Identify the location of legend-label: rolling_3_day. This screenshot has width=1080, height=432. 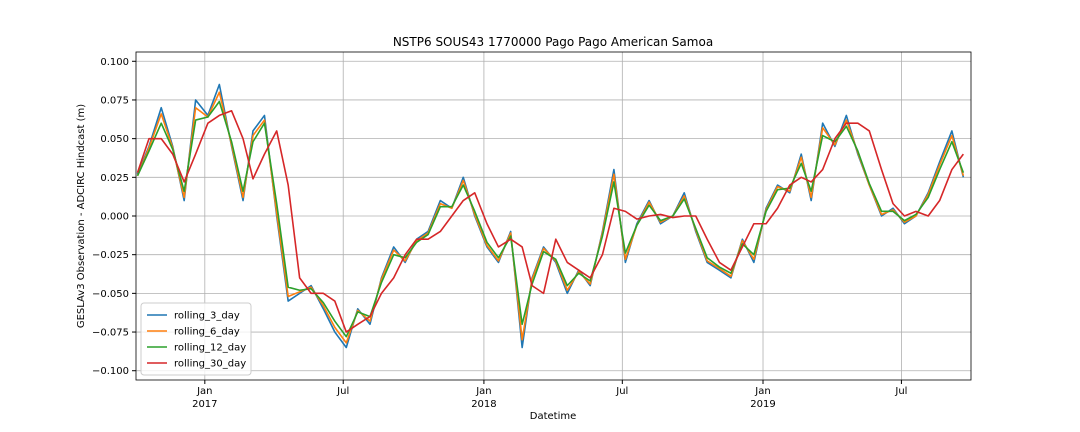
(207, 316).